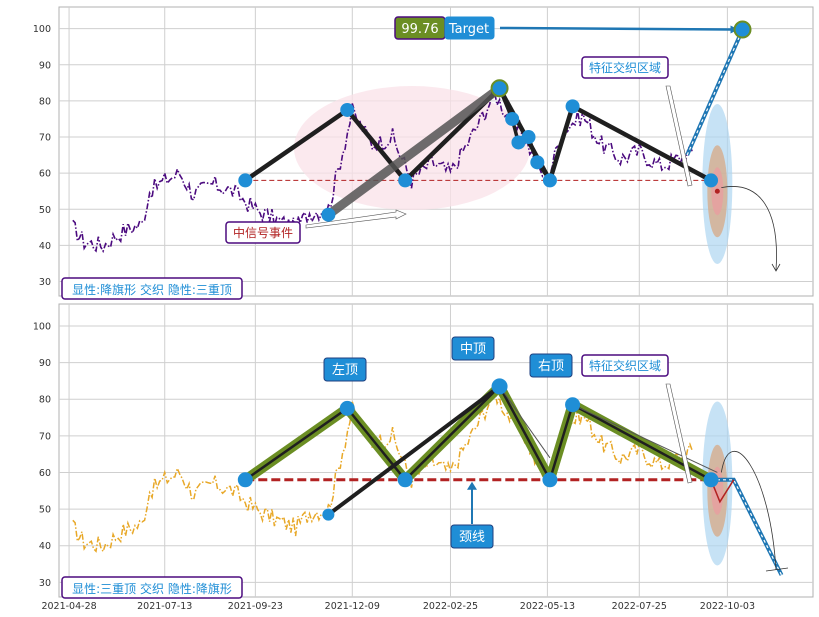  What do you see at coordinates (255, 606) in the screenshot?
I see `x-tick-label: 2021-09-23` at bounding box center [255, 606].